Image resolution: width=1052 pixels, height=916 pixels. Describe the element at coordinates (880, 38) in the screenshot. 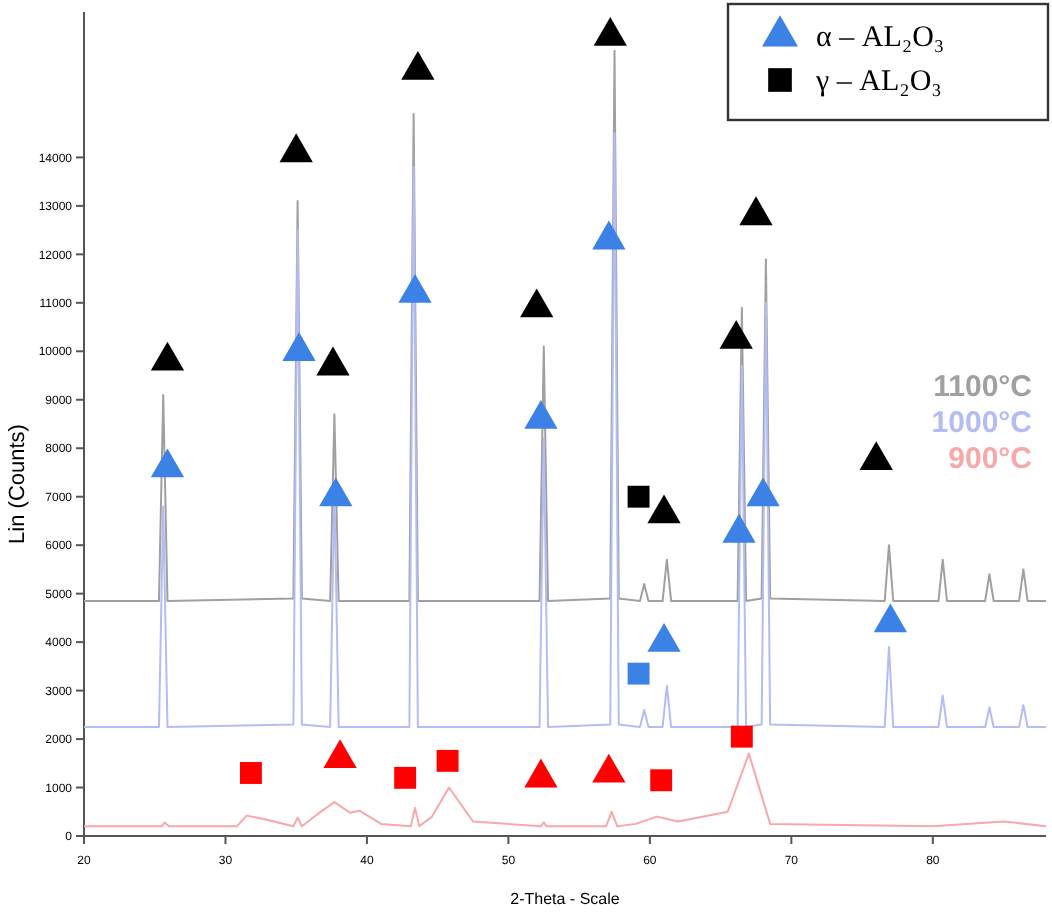

I see `legend-label: α – AL₂O₃` at that location.